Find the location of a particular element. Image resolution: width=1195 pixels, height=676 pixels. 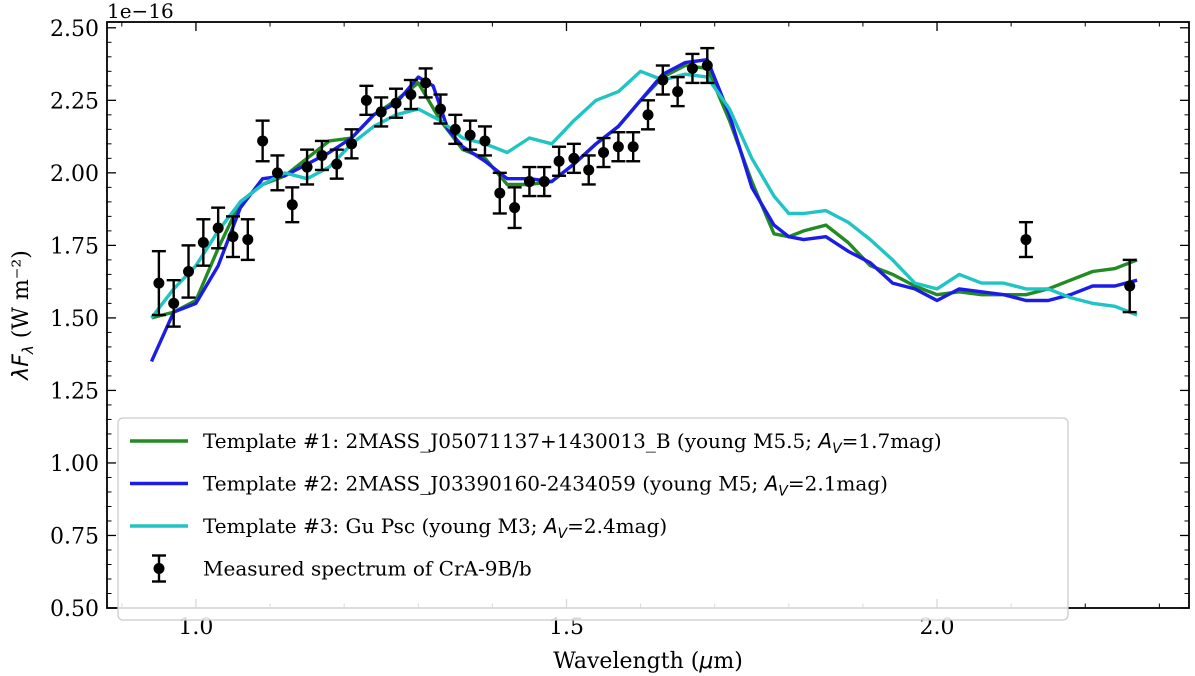

x-axis-label: Wavelength (μm) is located at coordinates (648, 661).